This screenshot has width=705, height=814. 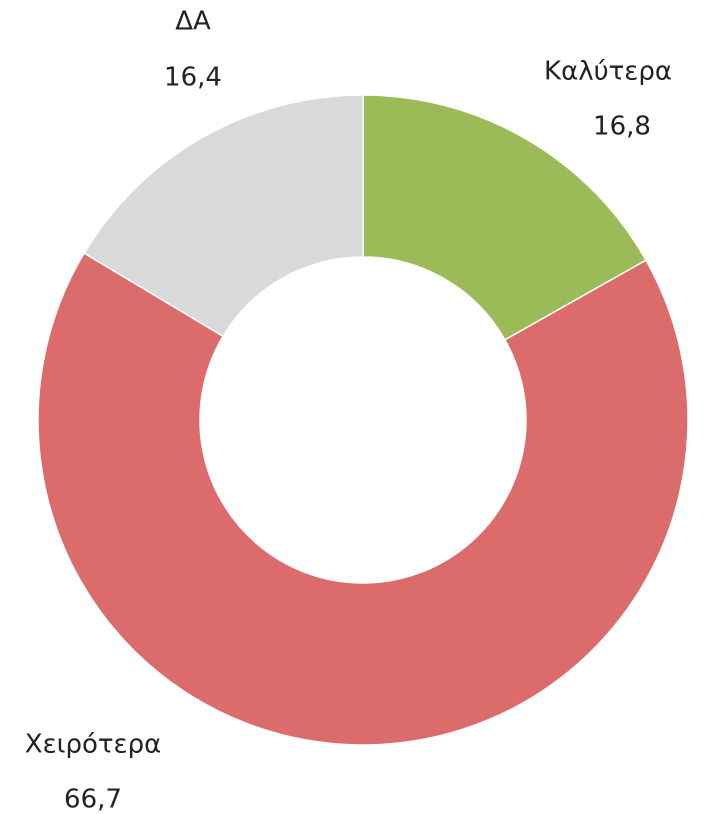 I want to click on slice-value-label: 16,8, so click(x=622, y=127).